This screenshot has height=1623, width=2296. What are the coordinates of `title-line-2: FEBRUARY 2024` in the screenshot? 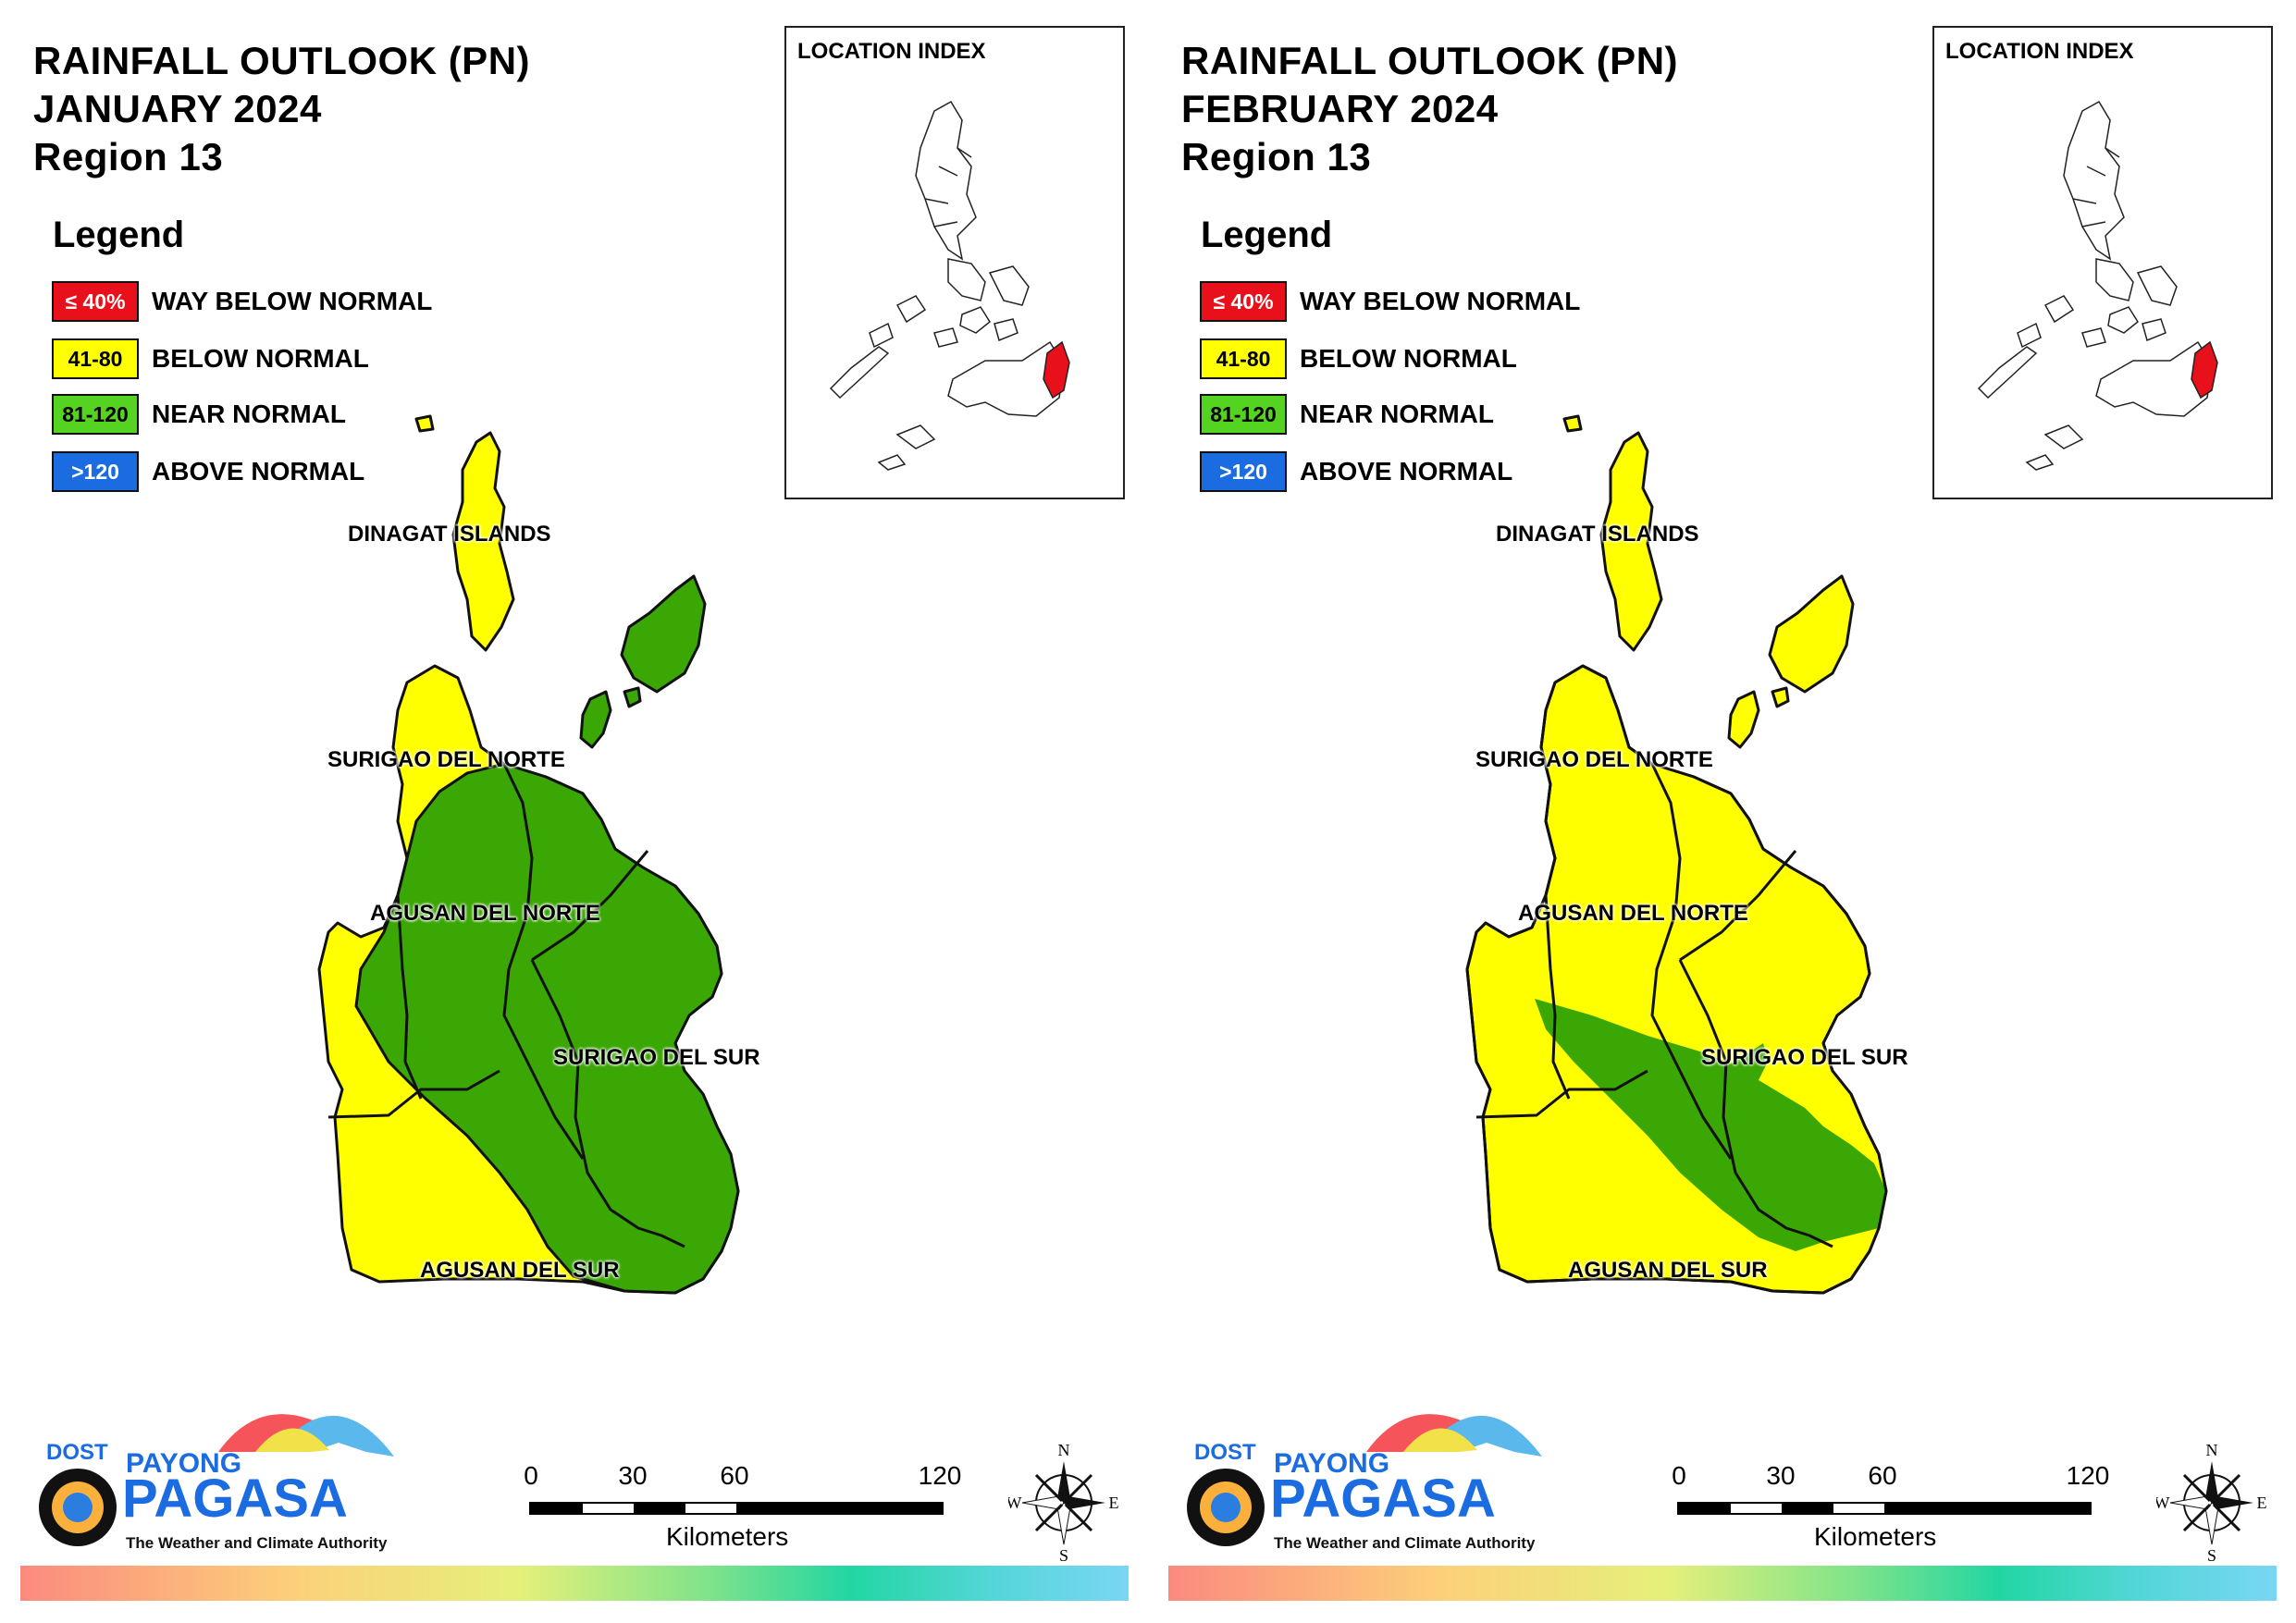 It's located at (1340, 108).